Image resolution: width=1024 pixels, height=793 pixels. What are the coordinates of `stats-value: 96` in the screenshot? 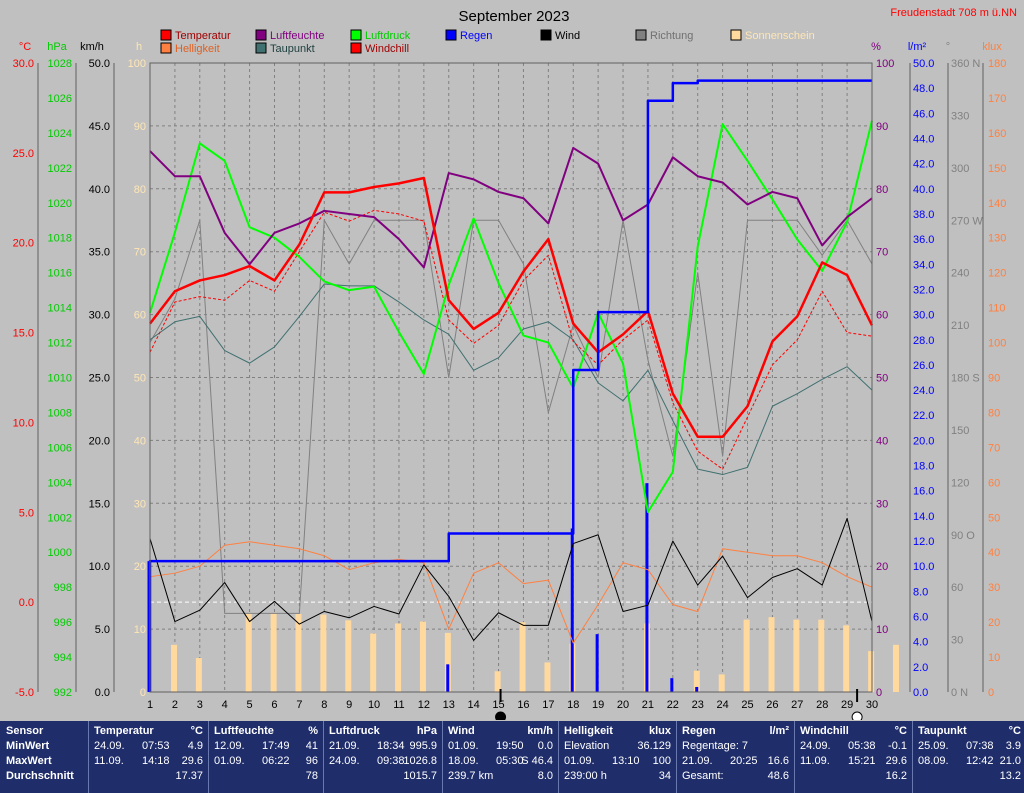 It's located at (311, 761).